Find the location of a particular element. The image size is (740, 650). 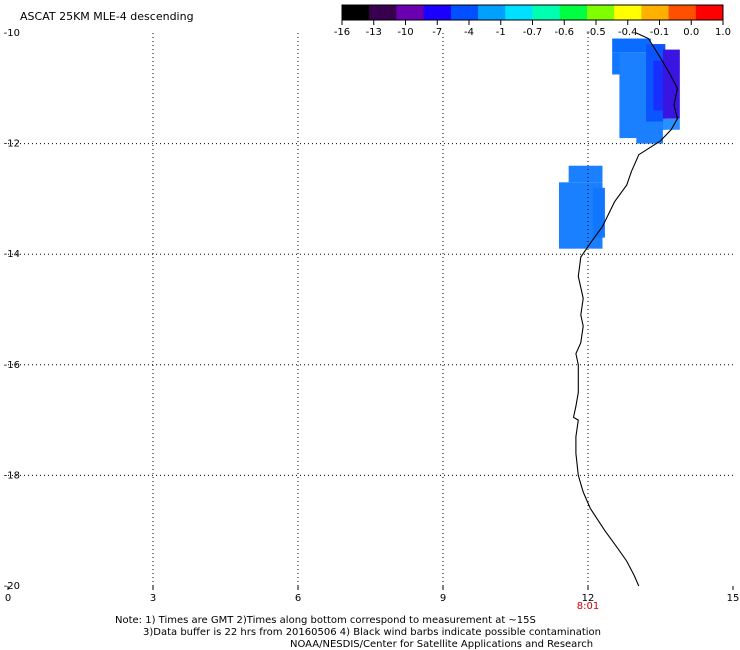

colorbar-tick-label: -10 is located at coordinates (405, 32).